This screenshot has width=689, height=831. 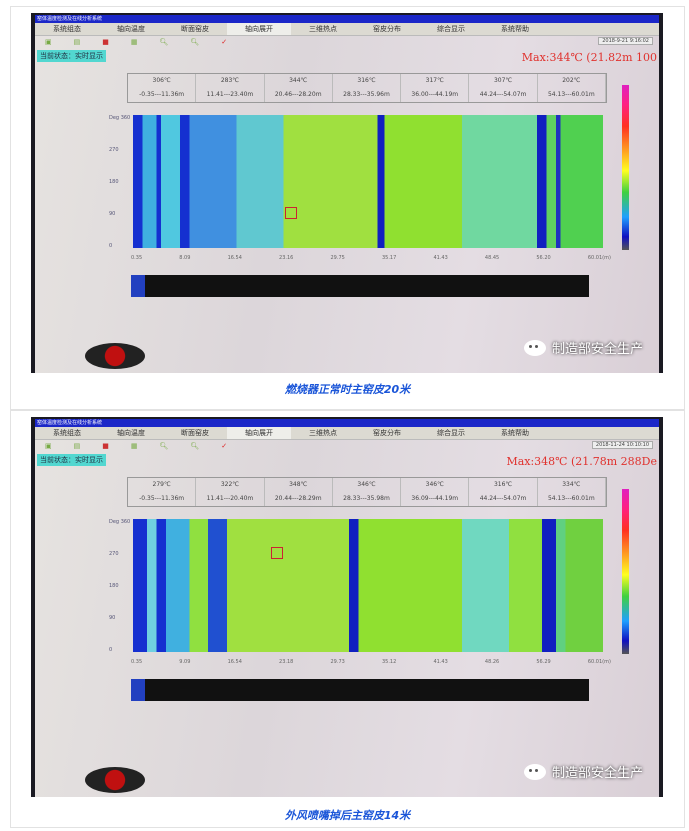 I want to click on x-tick: 29.73, so click(x=337, y=662).